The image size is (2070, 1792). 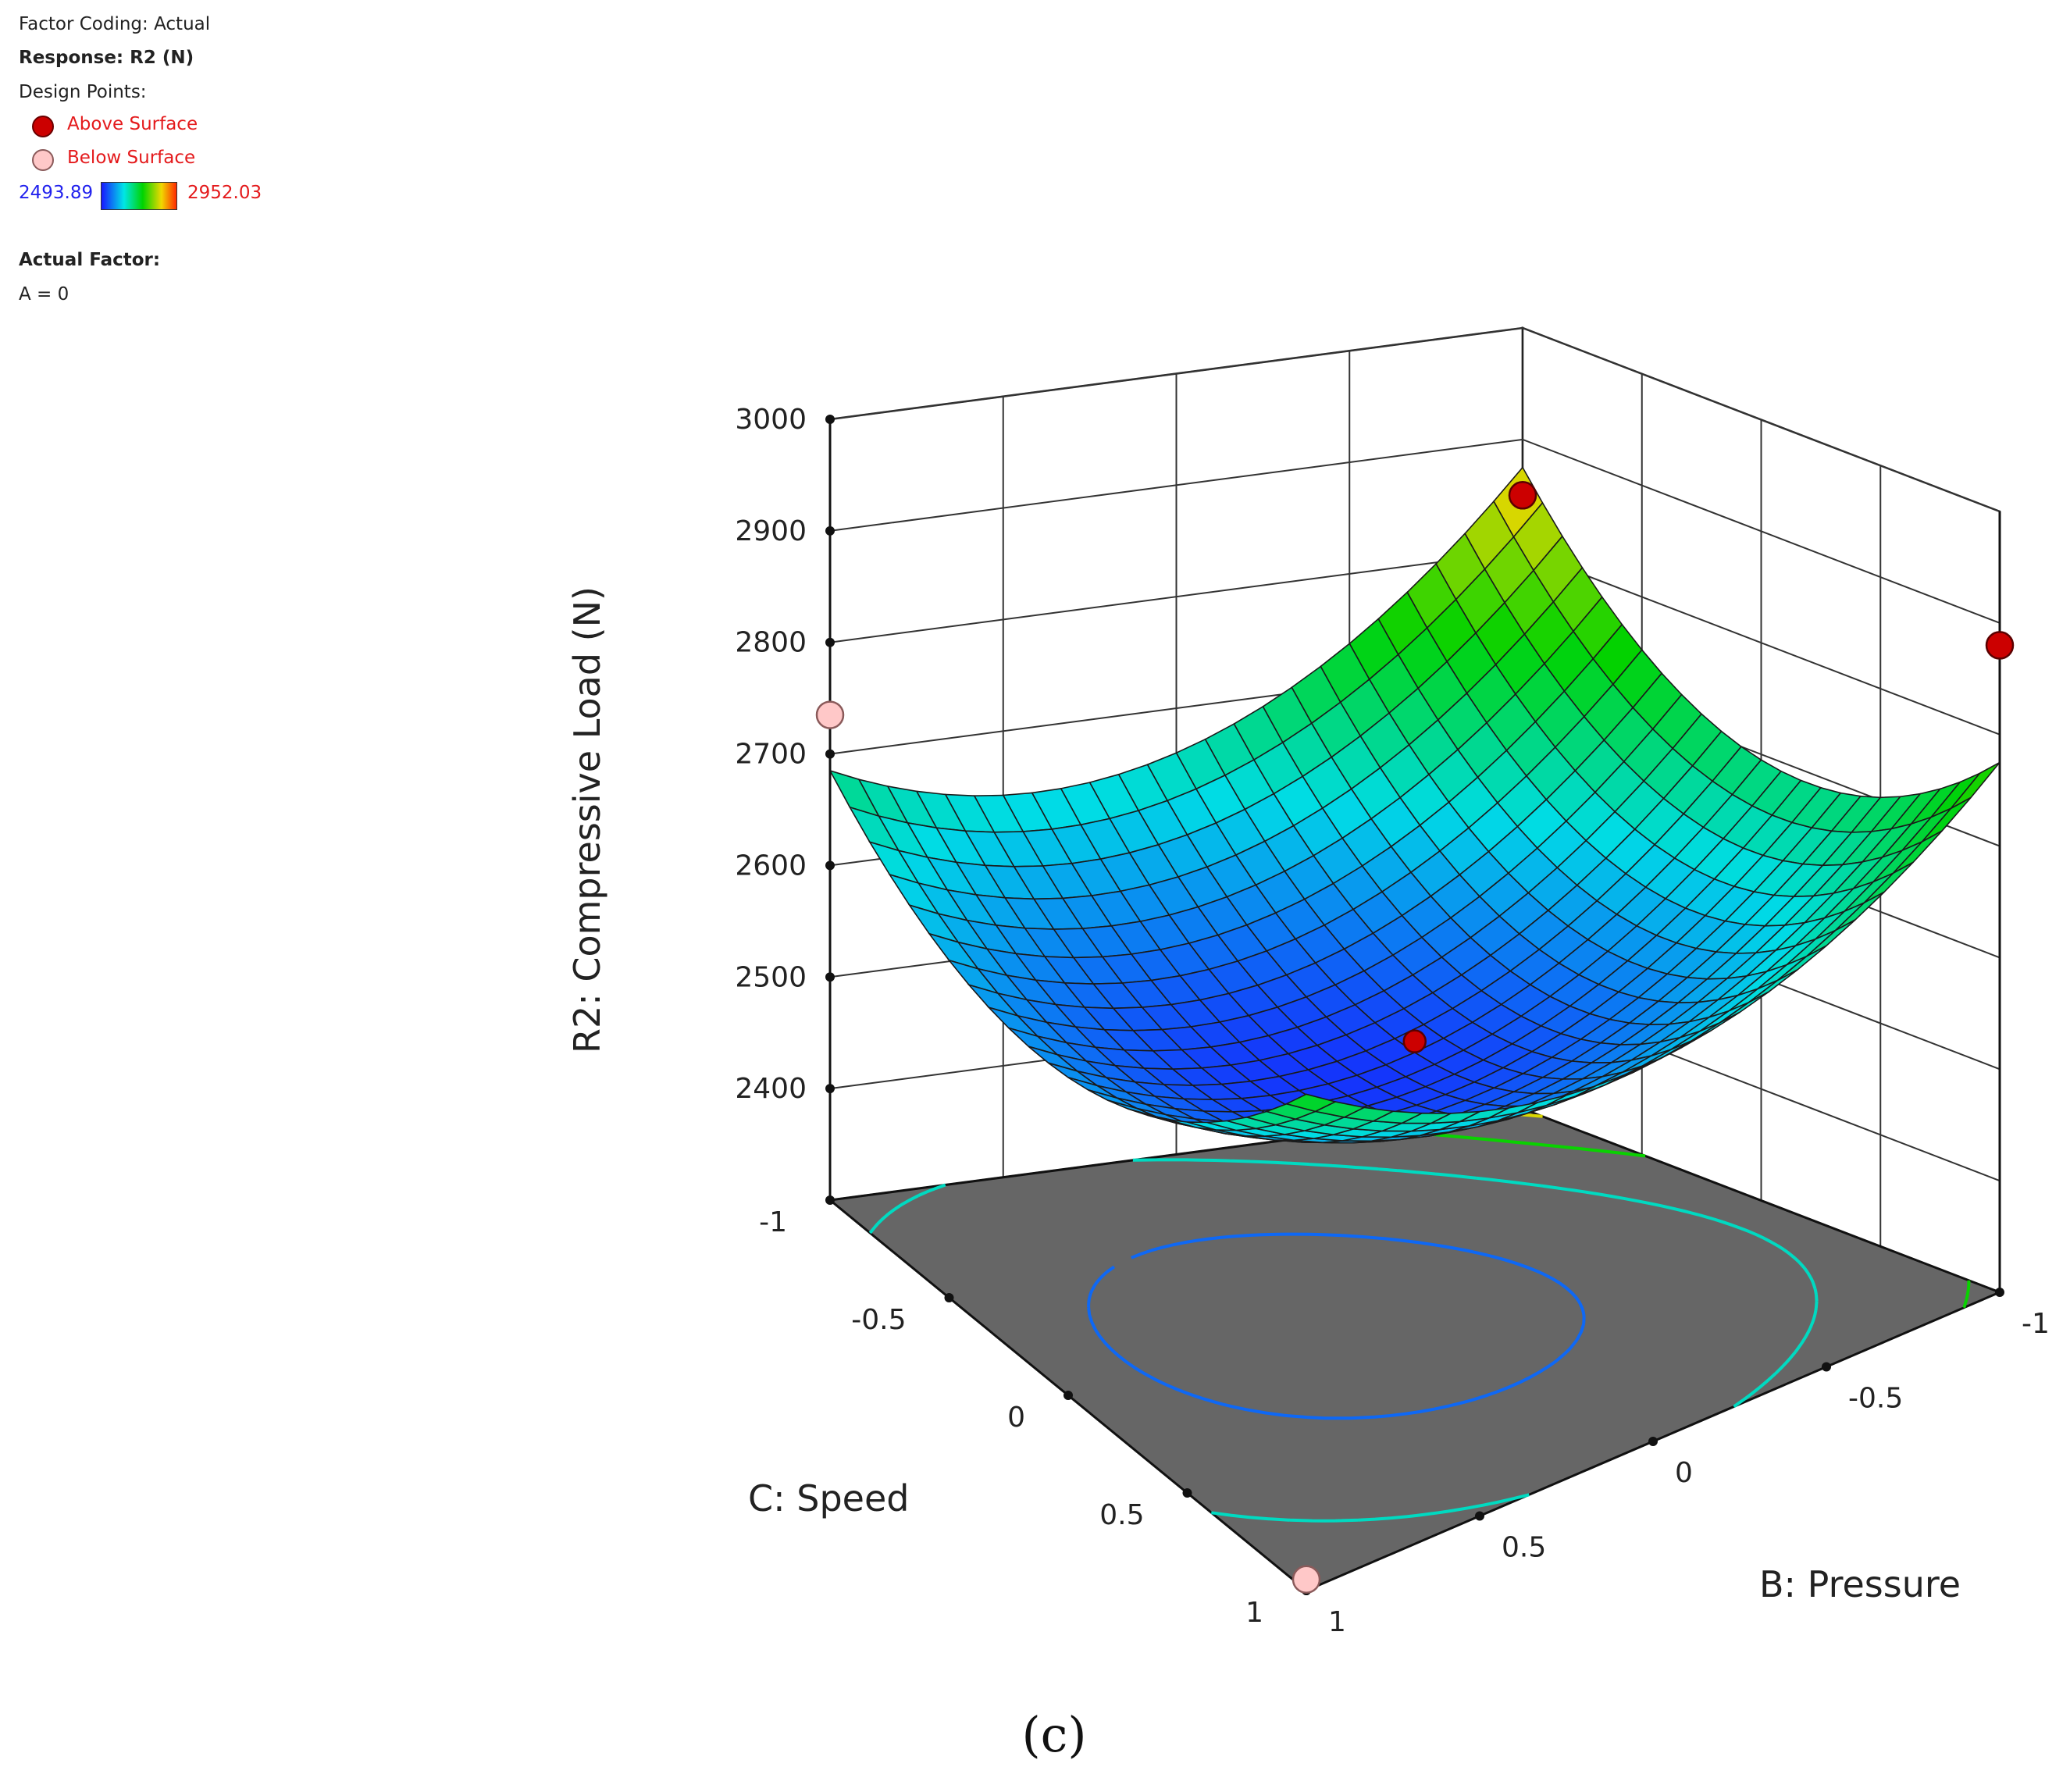 I want to click on colorbar, so click(x=139, y=196).